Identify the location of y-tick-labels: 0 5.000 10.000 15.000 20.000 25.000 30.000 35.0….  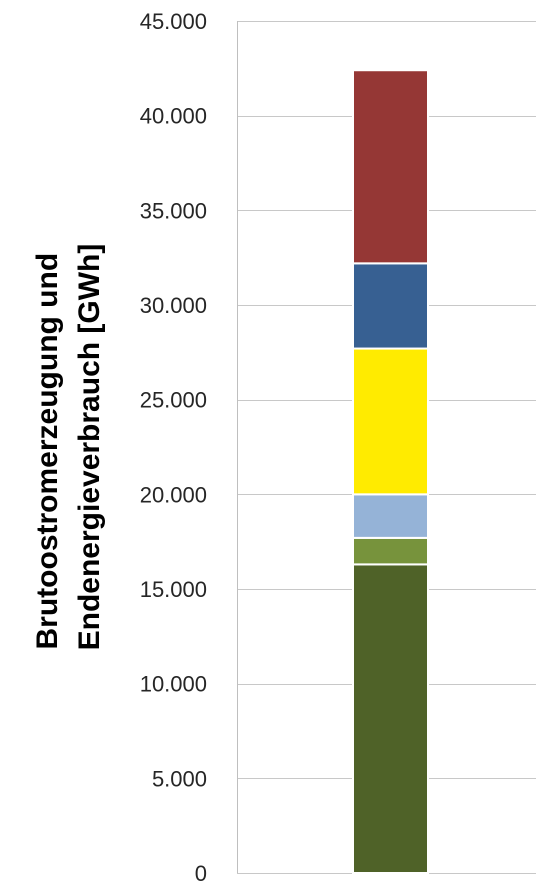
(173, 447).